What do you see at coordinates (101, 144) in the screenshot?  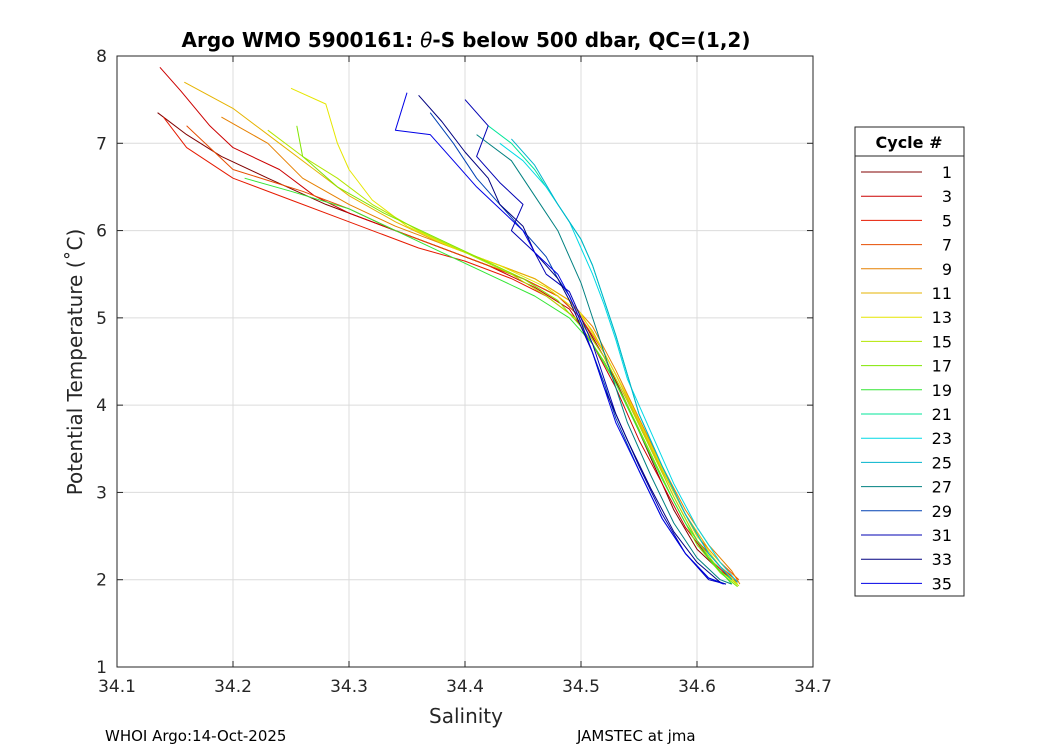 I see `y-tick-label: 7` at bounding box center [101, 144].